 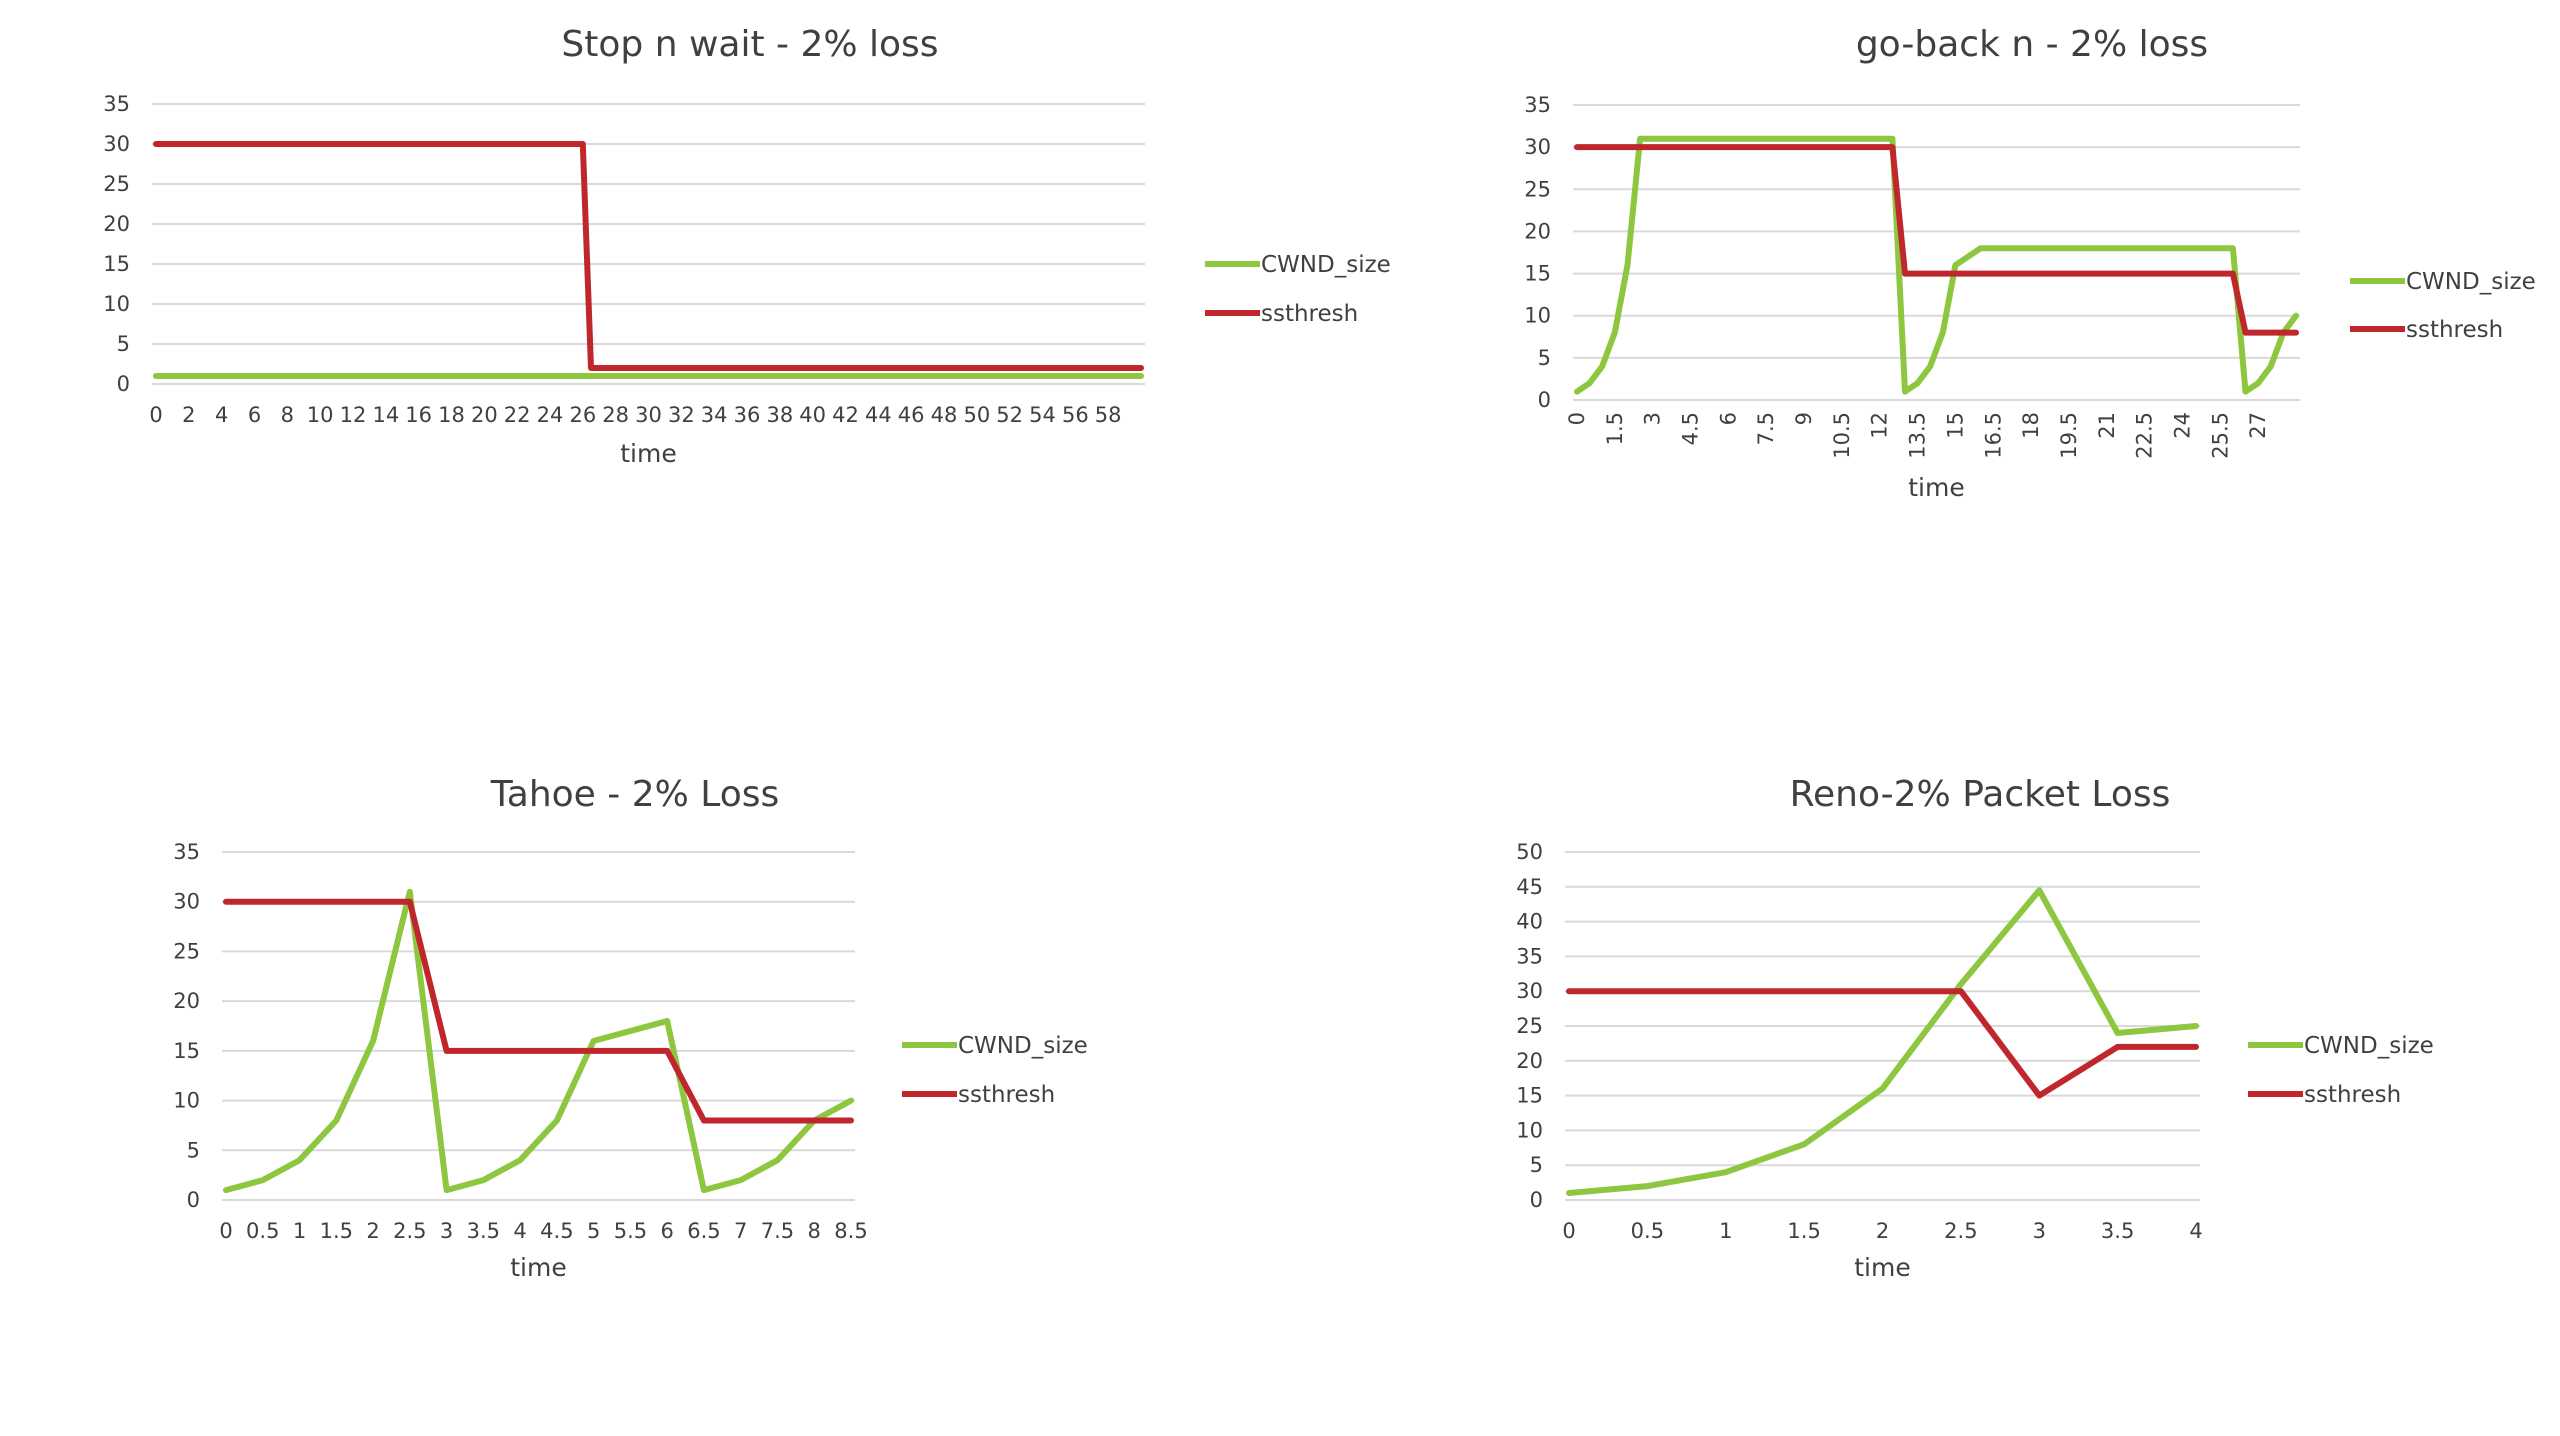 What do you see at coordinates (2069, 435) in the screenshot?
I see `x-tick-label: 19.5` at bounding box center [2069, 435].